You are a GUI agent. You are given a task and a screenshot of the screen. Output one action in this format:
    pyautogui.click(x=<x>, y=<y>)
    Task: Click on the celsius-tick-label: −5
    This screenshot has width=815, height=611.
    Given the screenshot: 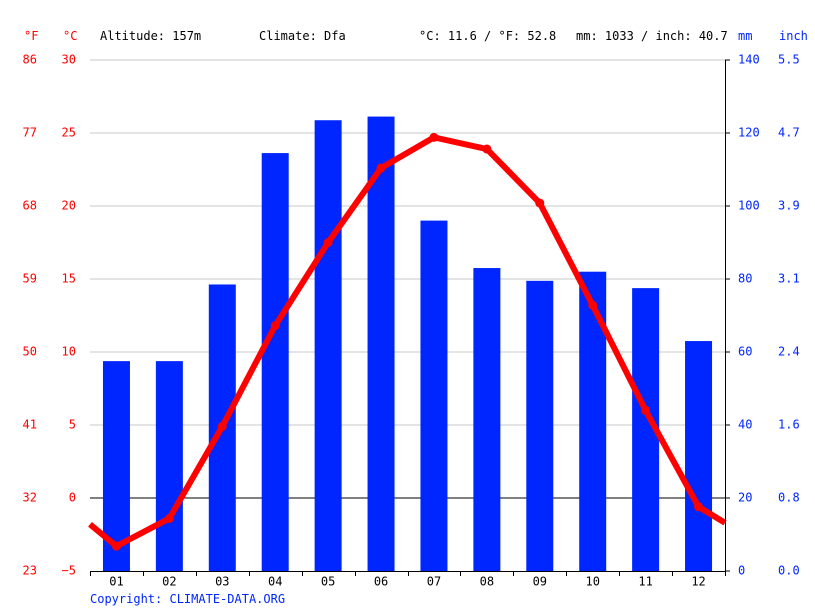 What is the action you would take?
    pyautogui.click(x=69, y=571)
    